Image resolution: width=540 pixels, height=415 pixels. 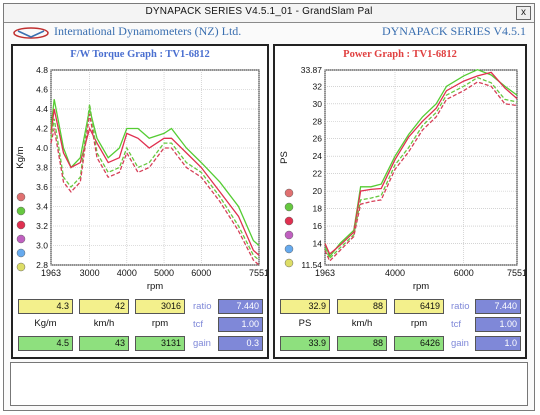 I want to click on y-axis-label: Kg/m, so click(x=20, y=157).